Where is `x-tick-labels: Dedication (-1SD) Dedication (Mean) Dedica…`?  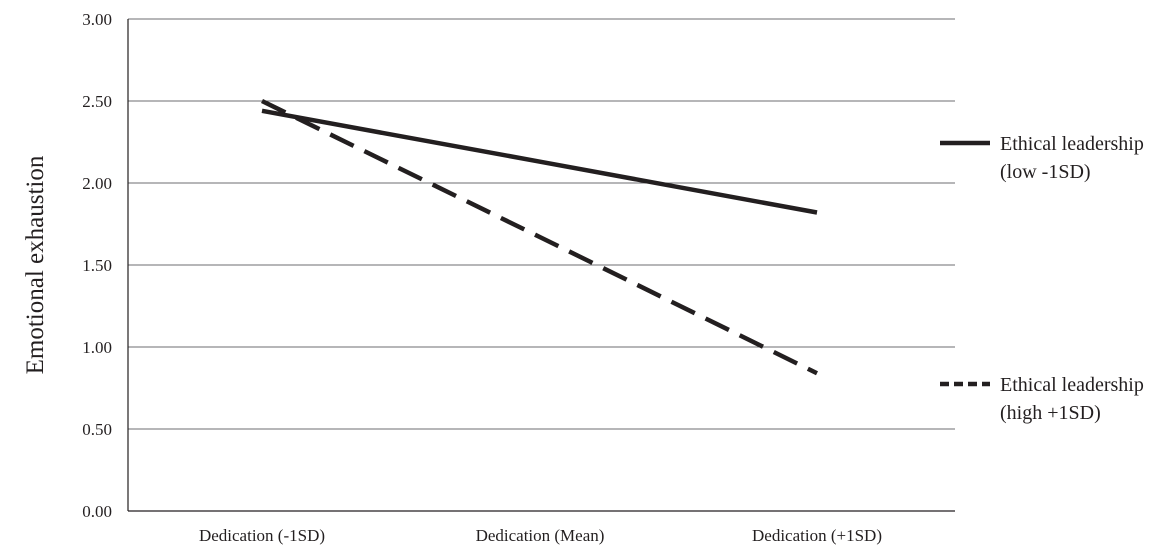 x-tick-labels: Dedication (-1SD) Dedication (Mean) Dedica… is located at coordinates (540, 535).